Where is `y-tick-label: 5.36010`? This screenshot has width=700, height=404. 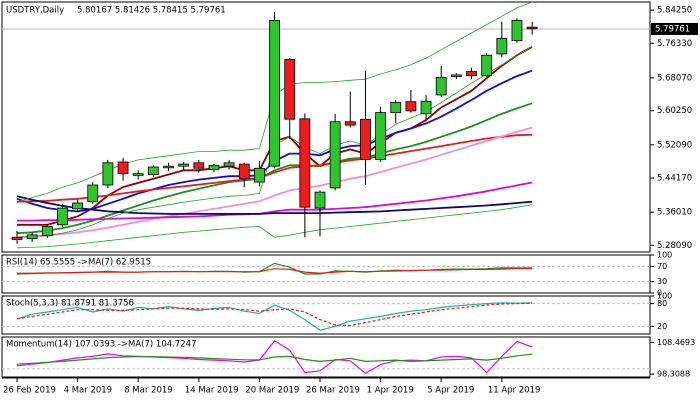
y-tick-label: 5.36010 is located at coordinates (674, 213).